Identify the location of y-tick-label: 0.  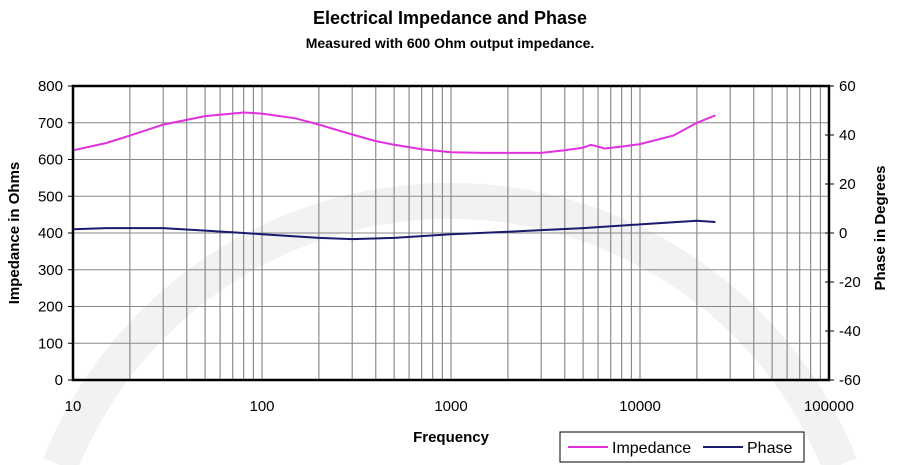
(59, 380).